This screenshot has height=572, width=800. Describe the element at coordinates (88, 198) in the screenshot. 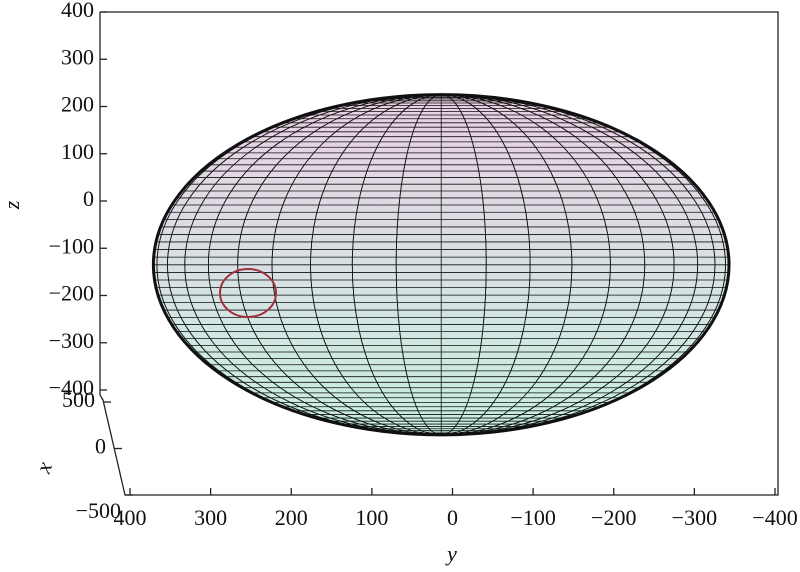

I see `z-tick-label: 0` at that location.